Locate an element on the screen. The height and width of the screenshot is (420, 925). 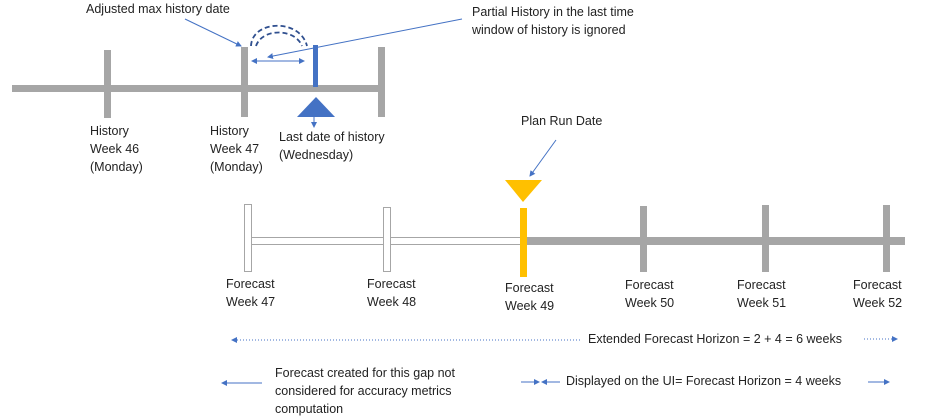
line: Week 52 is located at coordinates (878, 303).